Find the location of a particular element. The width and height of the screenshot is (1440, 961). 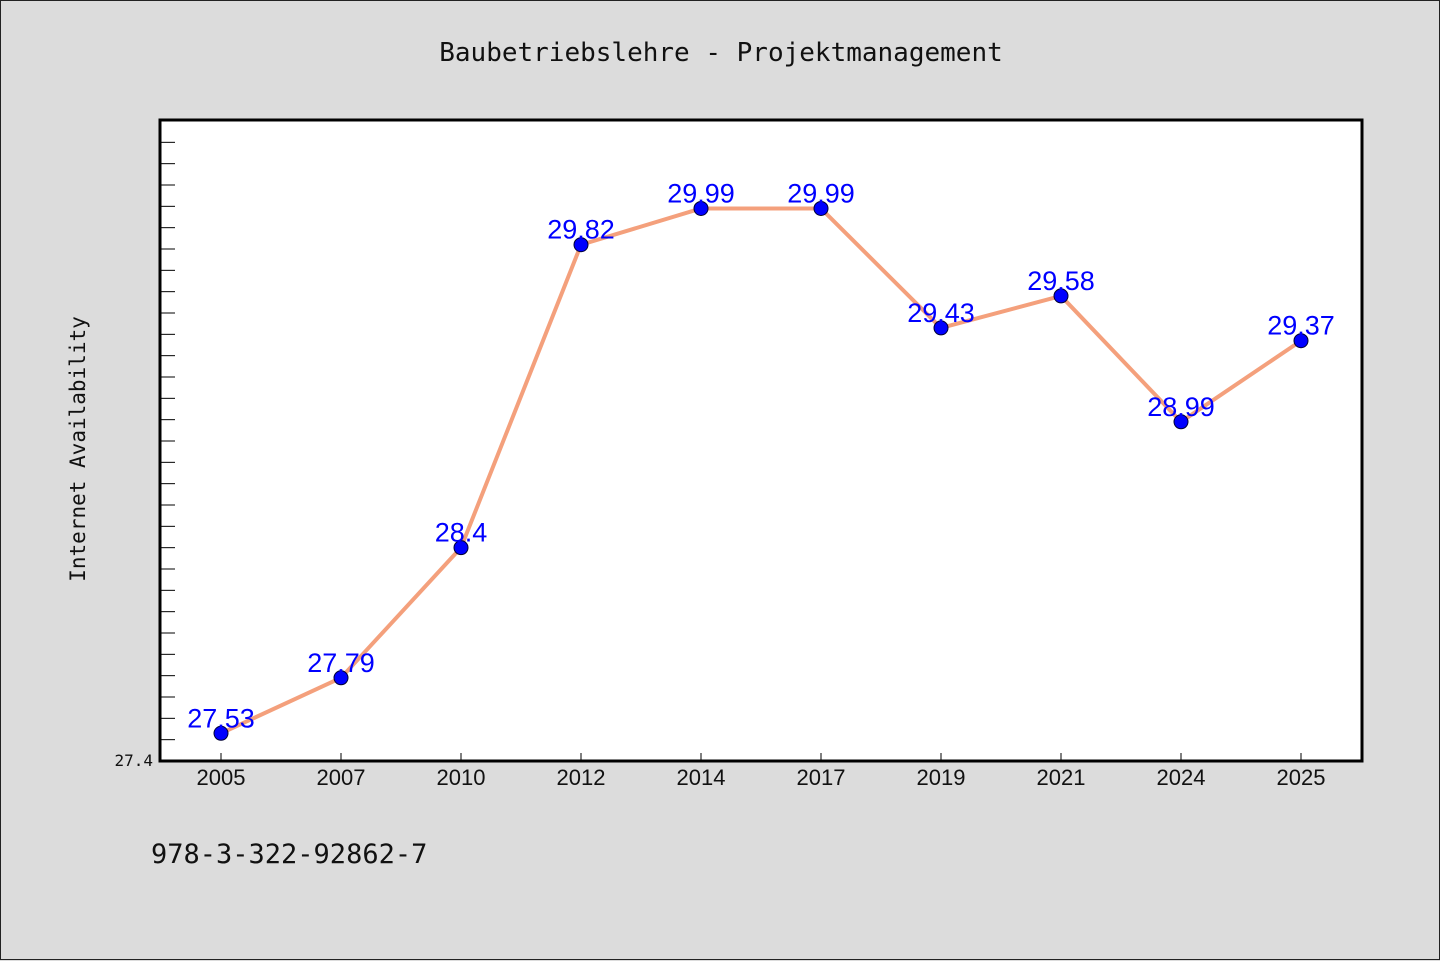

x-tick-label: 2025 is located at coordinates (1301, 777).